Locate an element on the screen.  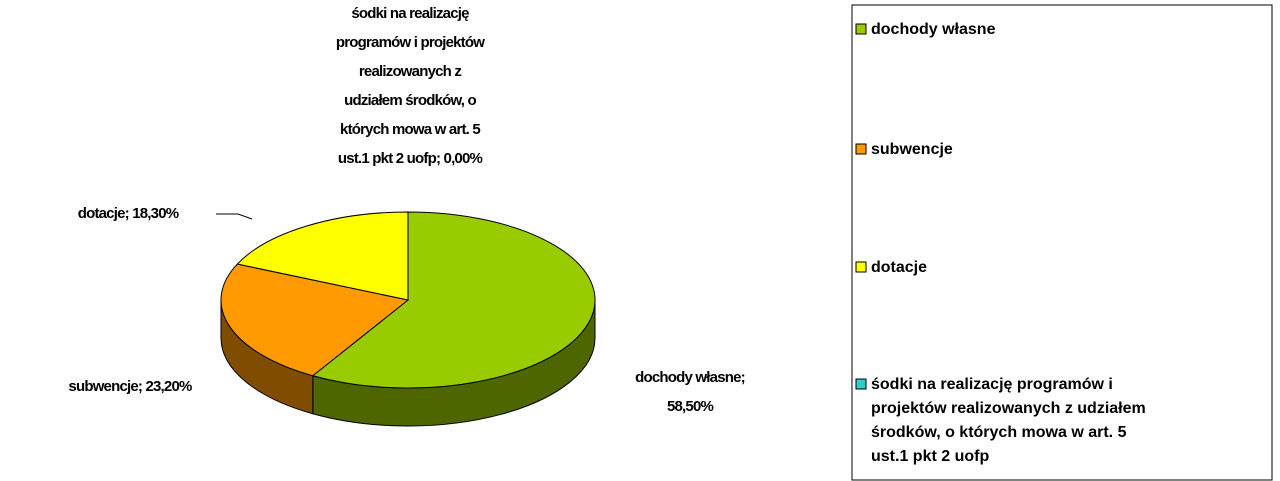
data-label: dochody własne; 58,50% is located at coordinates (690, 392).